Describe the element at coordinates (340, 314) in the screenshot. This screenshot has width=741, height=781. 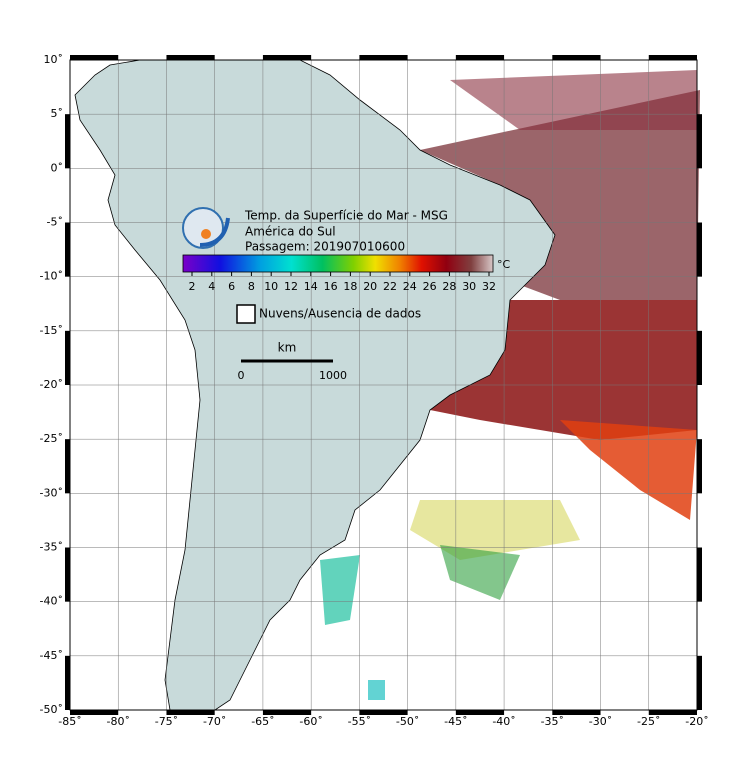
I see `legend-text: Nuvens/Ausencia de dados` at that location.